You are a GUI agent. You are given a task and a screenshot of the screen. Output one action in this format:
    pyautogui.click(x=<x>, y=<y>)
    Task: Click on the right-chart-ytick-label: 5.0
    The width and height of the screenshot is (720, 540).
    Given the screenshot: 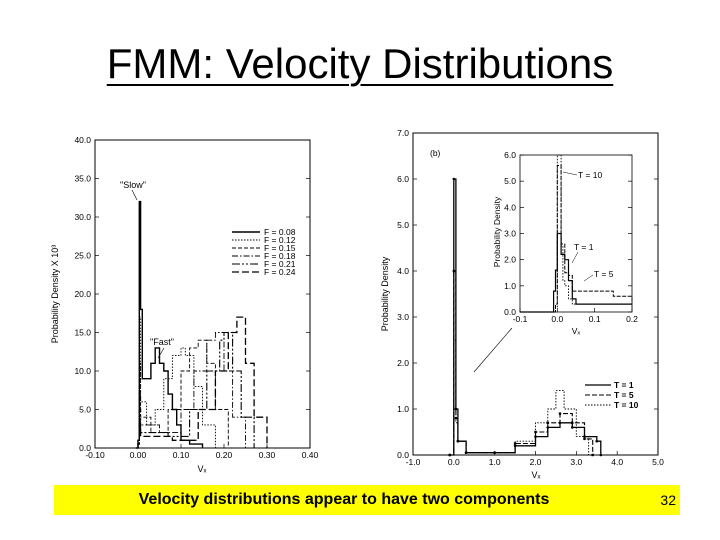 What is the action you would take?
    pyautogui.click(x=403, y=225)
    